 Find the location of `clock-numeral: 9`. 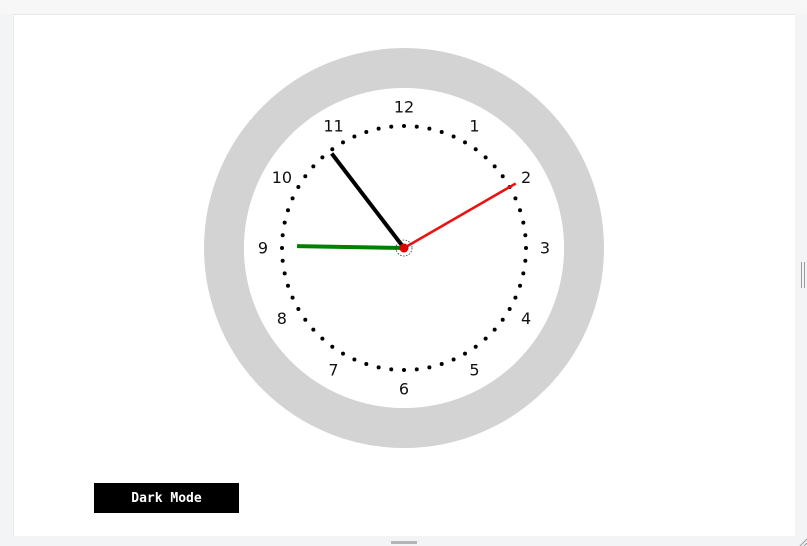

clock-numeral: 9 is located at coordinates (263, 248).